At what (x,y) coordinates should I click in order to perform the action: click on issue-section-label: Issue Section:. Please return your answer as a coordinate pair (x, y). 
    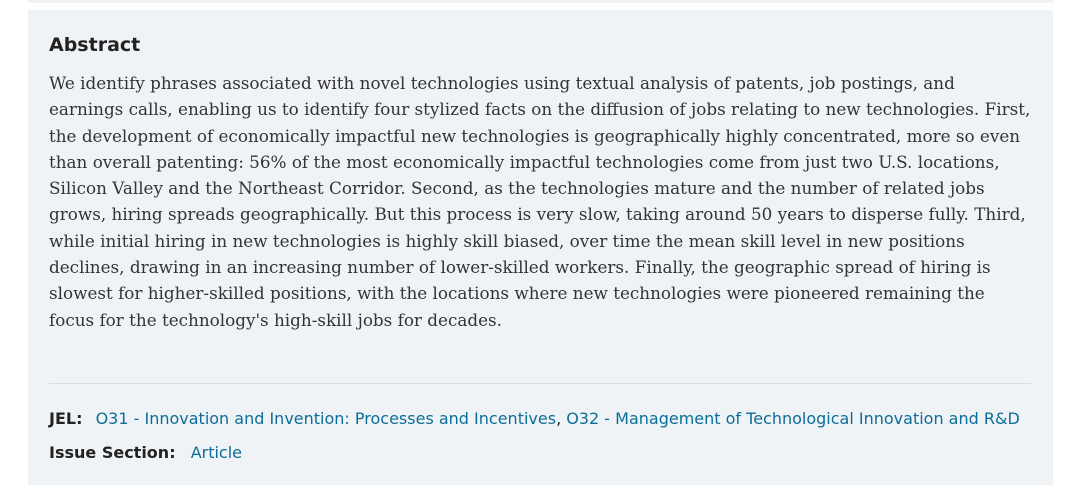
    Looking at the image, I should click on (112, 452).